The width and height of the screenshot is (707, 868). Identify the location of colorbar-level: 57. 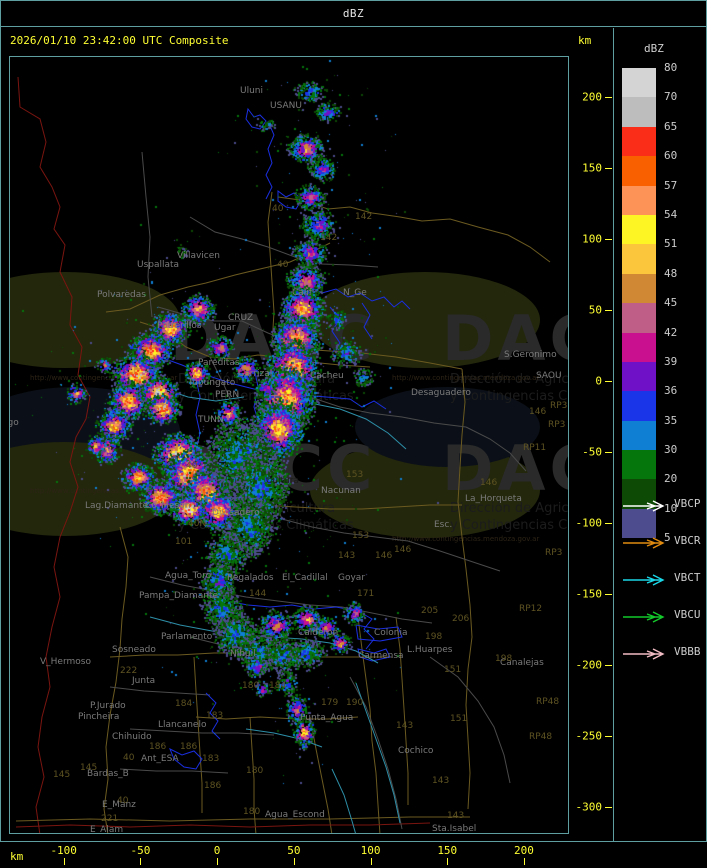
(664, 197).